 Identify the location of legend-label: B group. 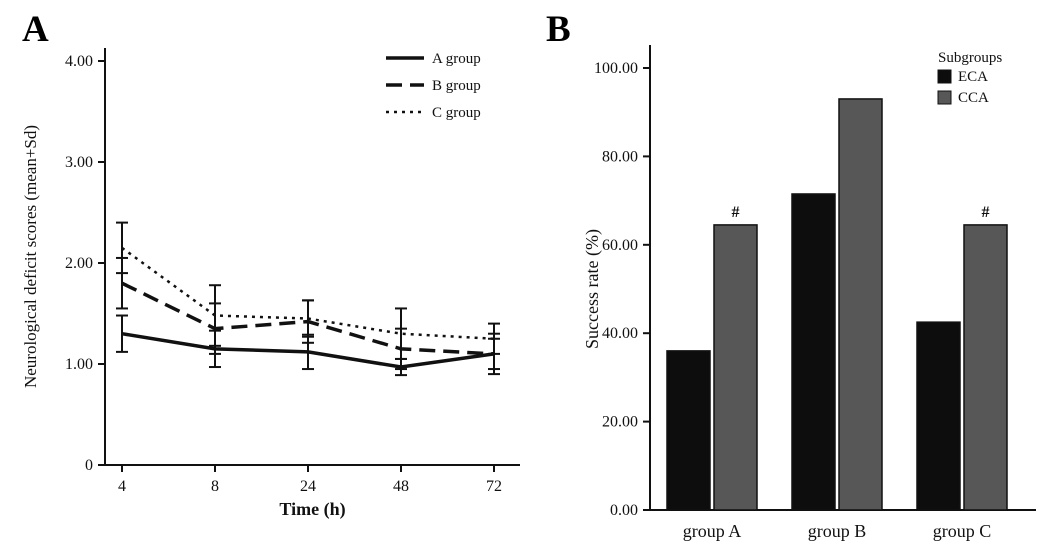
(456, 86).